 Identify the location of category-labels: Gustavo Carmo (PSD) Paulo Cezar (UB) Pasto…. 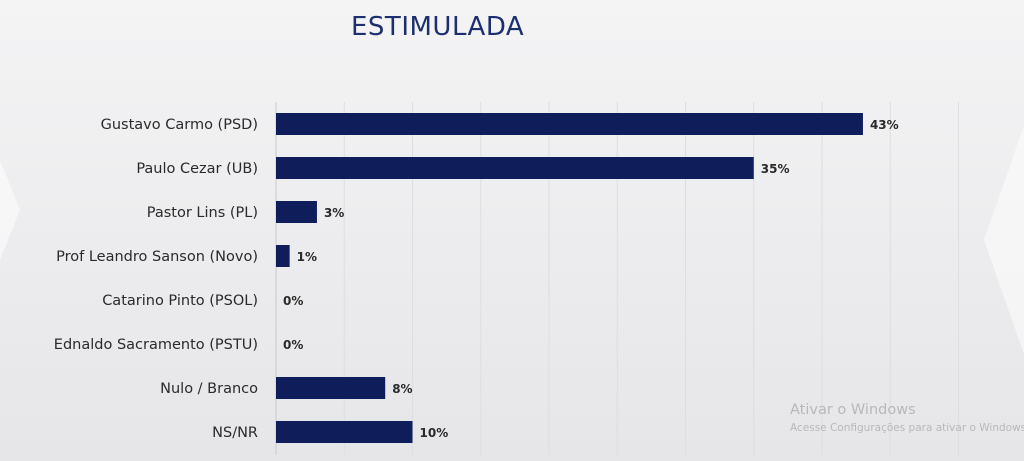
(156, 279).